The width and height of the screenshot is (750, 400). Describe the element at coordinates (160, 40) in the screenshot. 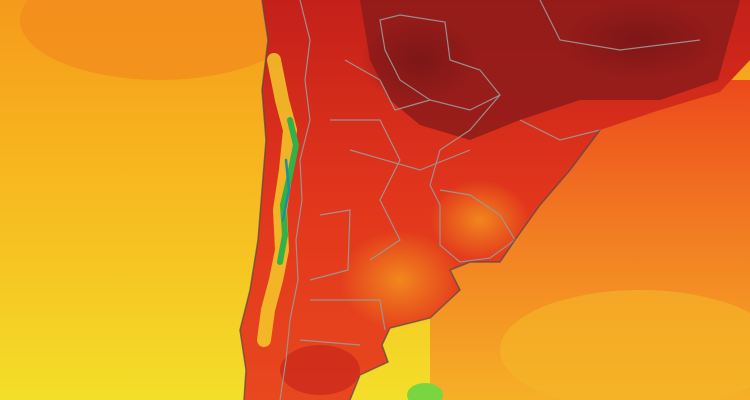

I see `ocean-warm-zone` at that location.